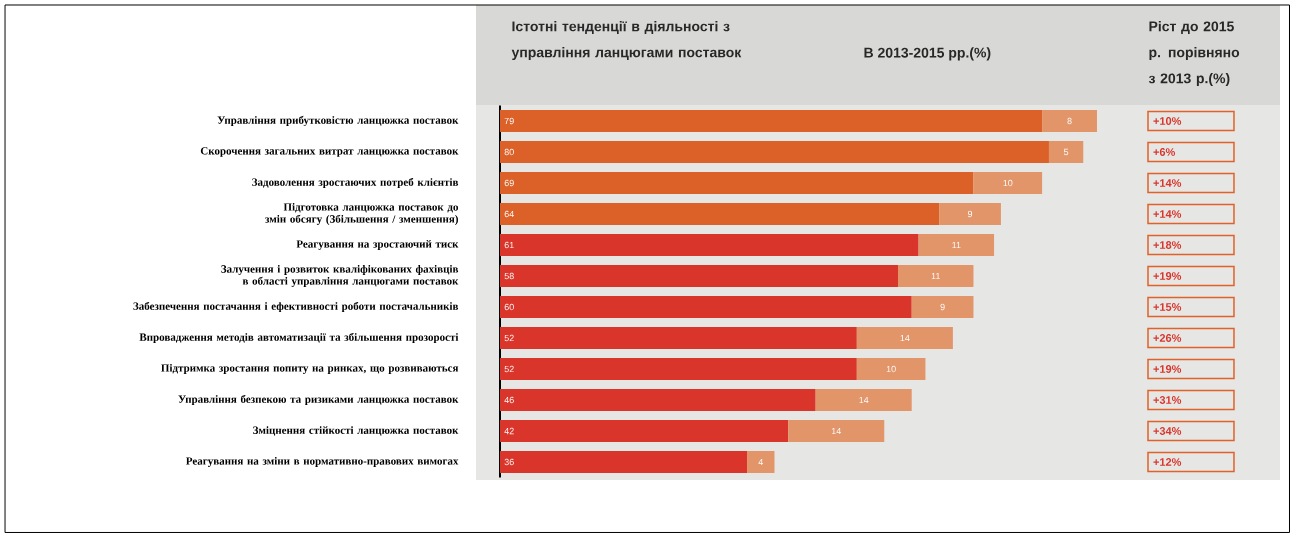  Describe the element at coordinates (356, 431) in the screenshot. I see `y-tick-label: Зміцнення стійкості ланцюжка поставок` at that location.